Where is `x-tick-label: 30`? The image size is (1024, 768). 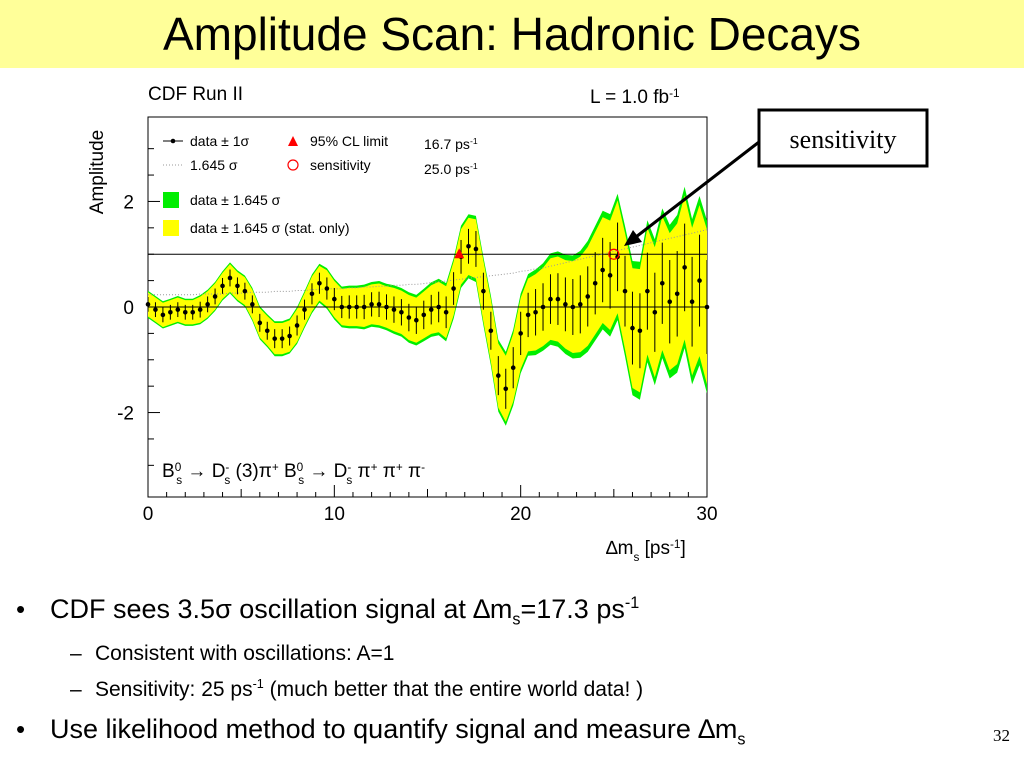
x-tick-label: 30 is located at coordinates (706, 514).